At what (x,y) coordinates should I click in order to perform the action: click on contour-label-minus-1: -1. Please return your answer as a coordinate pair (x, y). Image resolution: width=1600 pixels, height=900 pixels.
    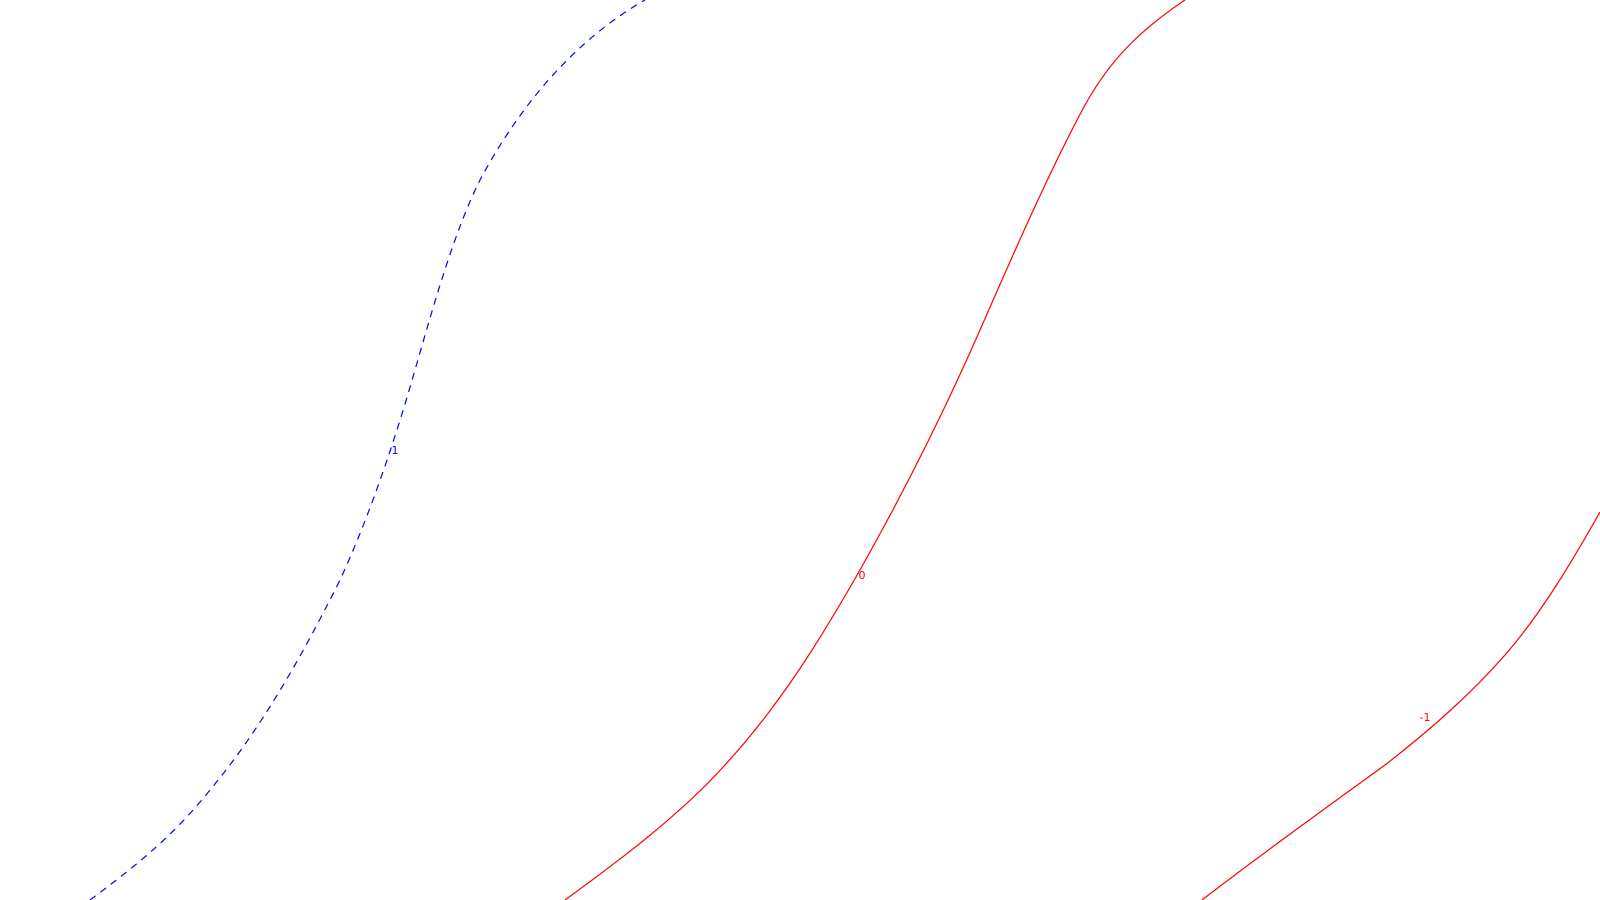
    Looking at the image, I should click on (1425, 717).